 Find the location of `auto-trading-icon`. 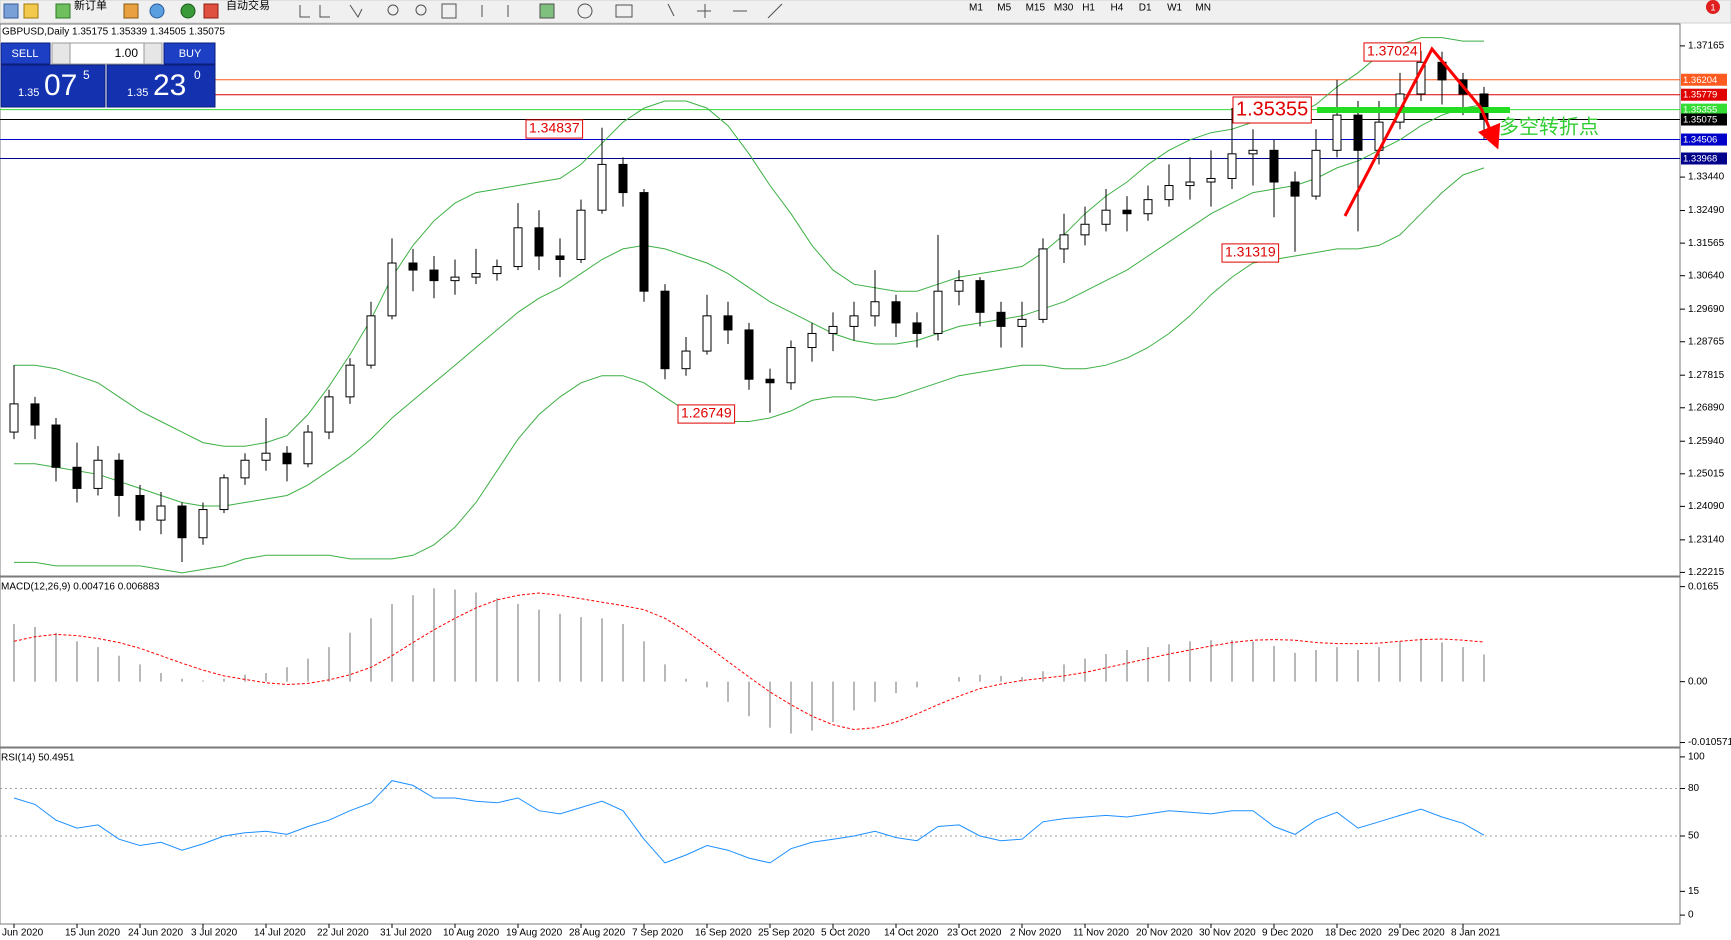

auto-trading-icon is located at coordinates (211, 11).